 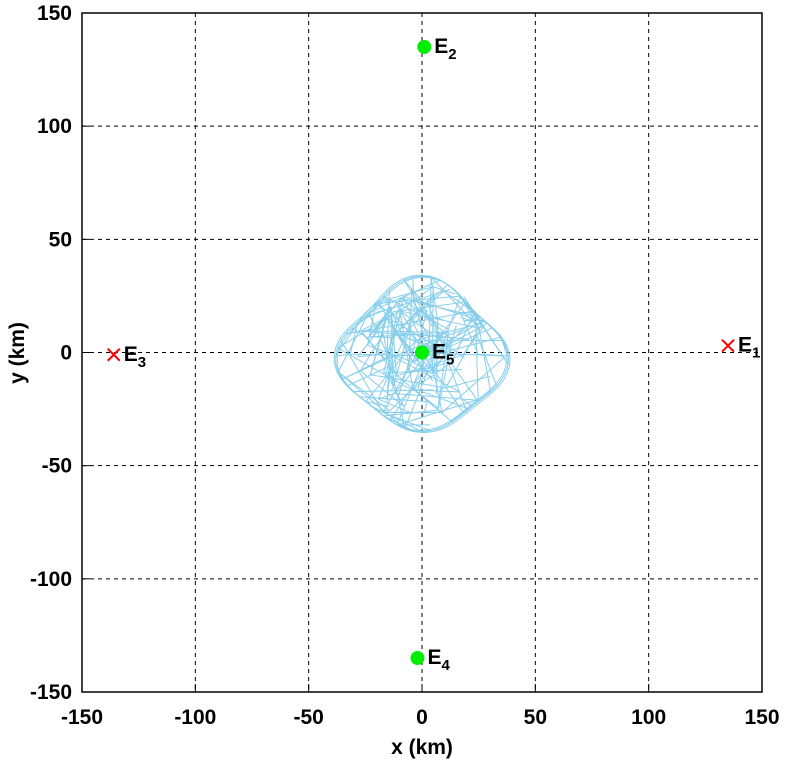 I want to click on mesh-outline, so click(x=423, y=355).